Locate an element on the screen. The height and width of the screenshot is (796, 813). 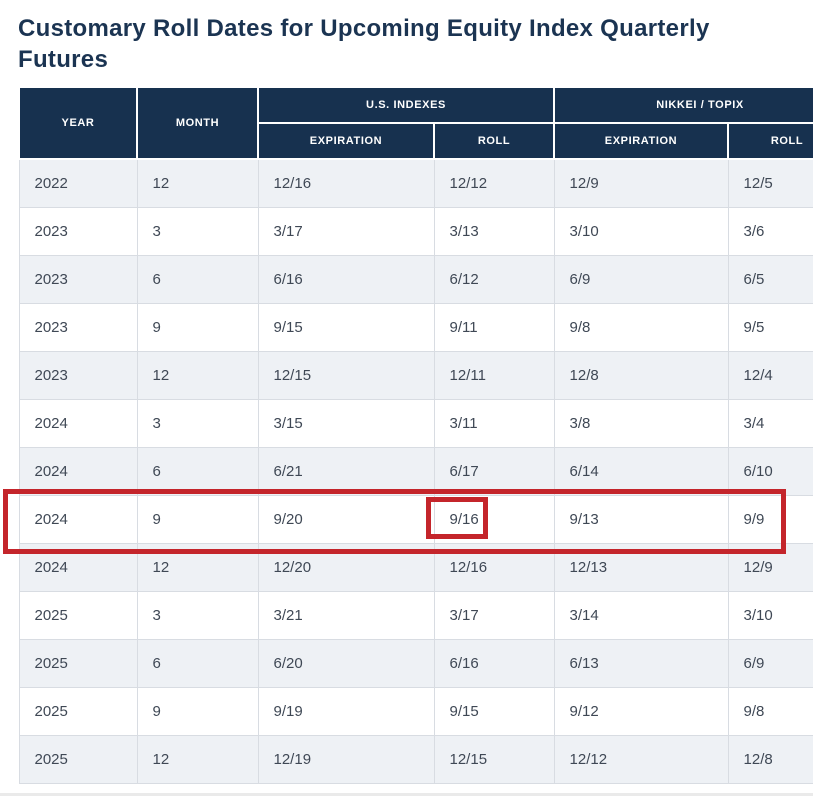
cell-us-roll: 3/17 is located at coordinates (494, 615).